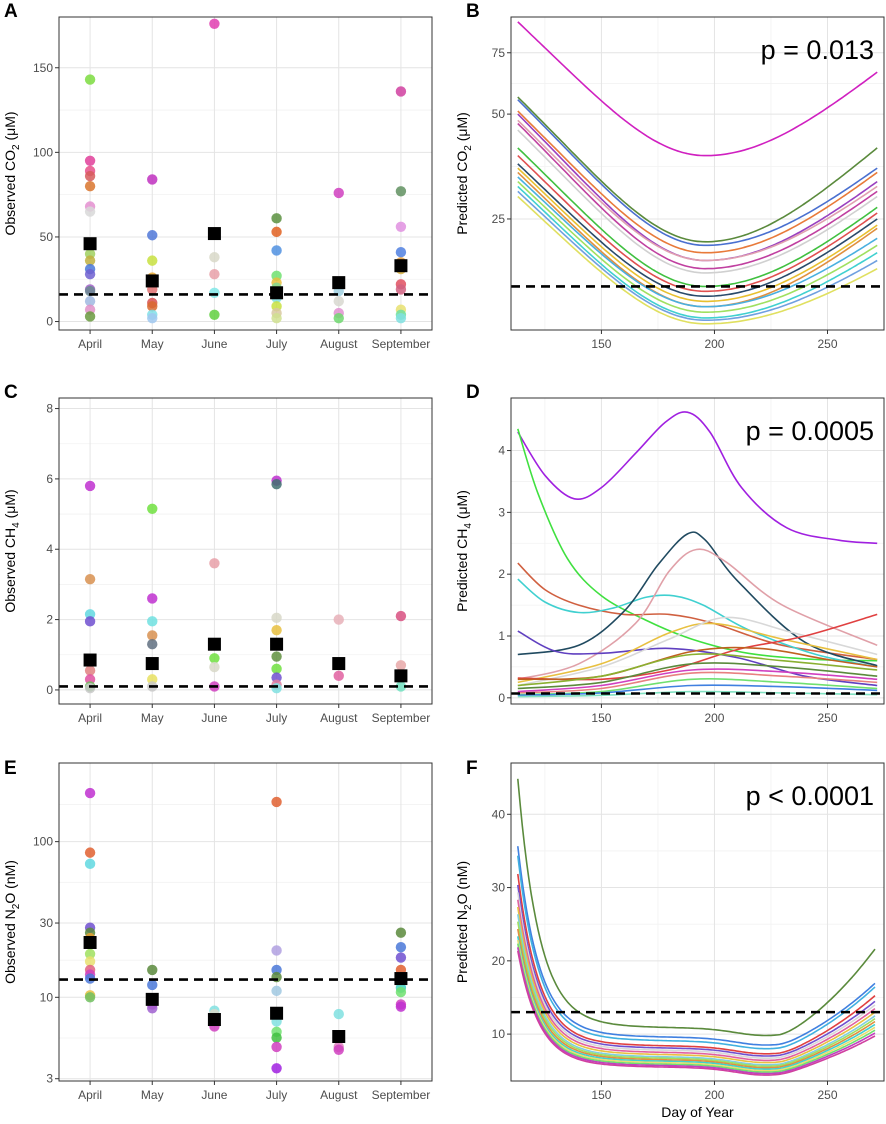 The height and width of the screenshot is (1124, 886). What do you see at coordinates (473, 392) in the screenshot?
I see `panel-label-D: D` at bounding box center [473, 392].